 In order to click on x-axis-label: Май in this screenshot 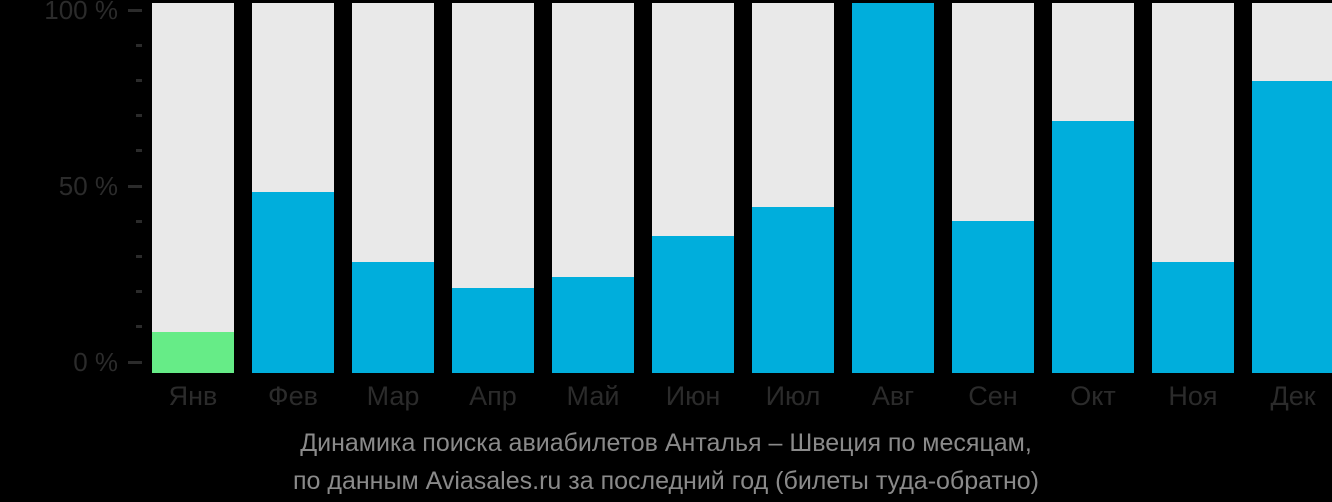, I will do `click(593, 396)`.